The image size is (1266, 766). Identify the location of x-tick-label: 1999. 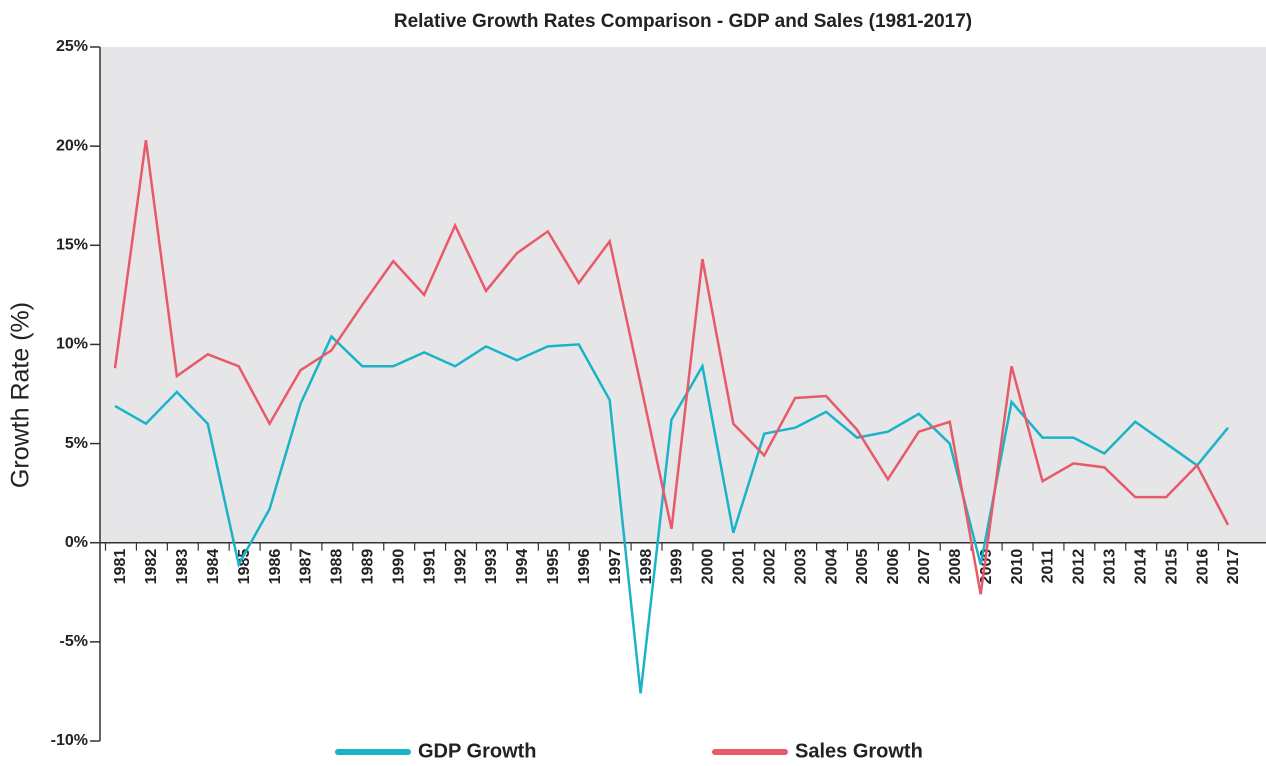
(677, 567).